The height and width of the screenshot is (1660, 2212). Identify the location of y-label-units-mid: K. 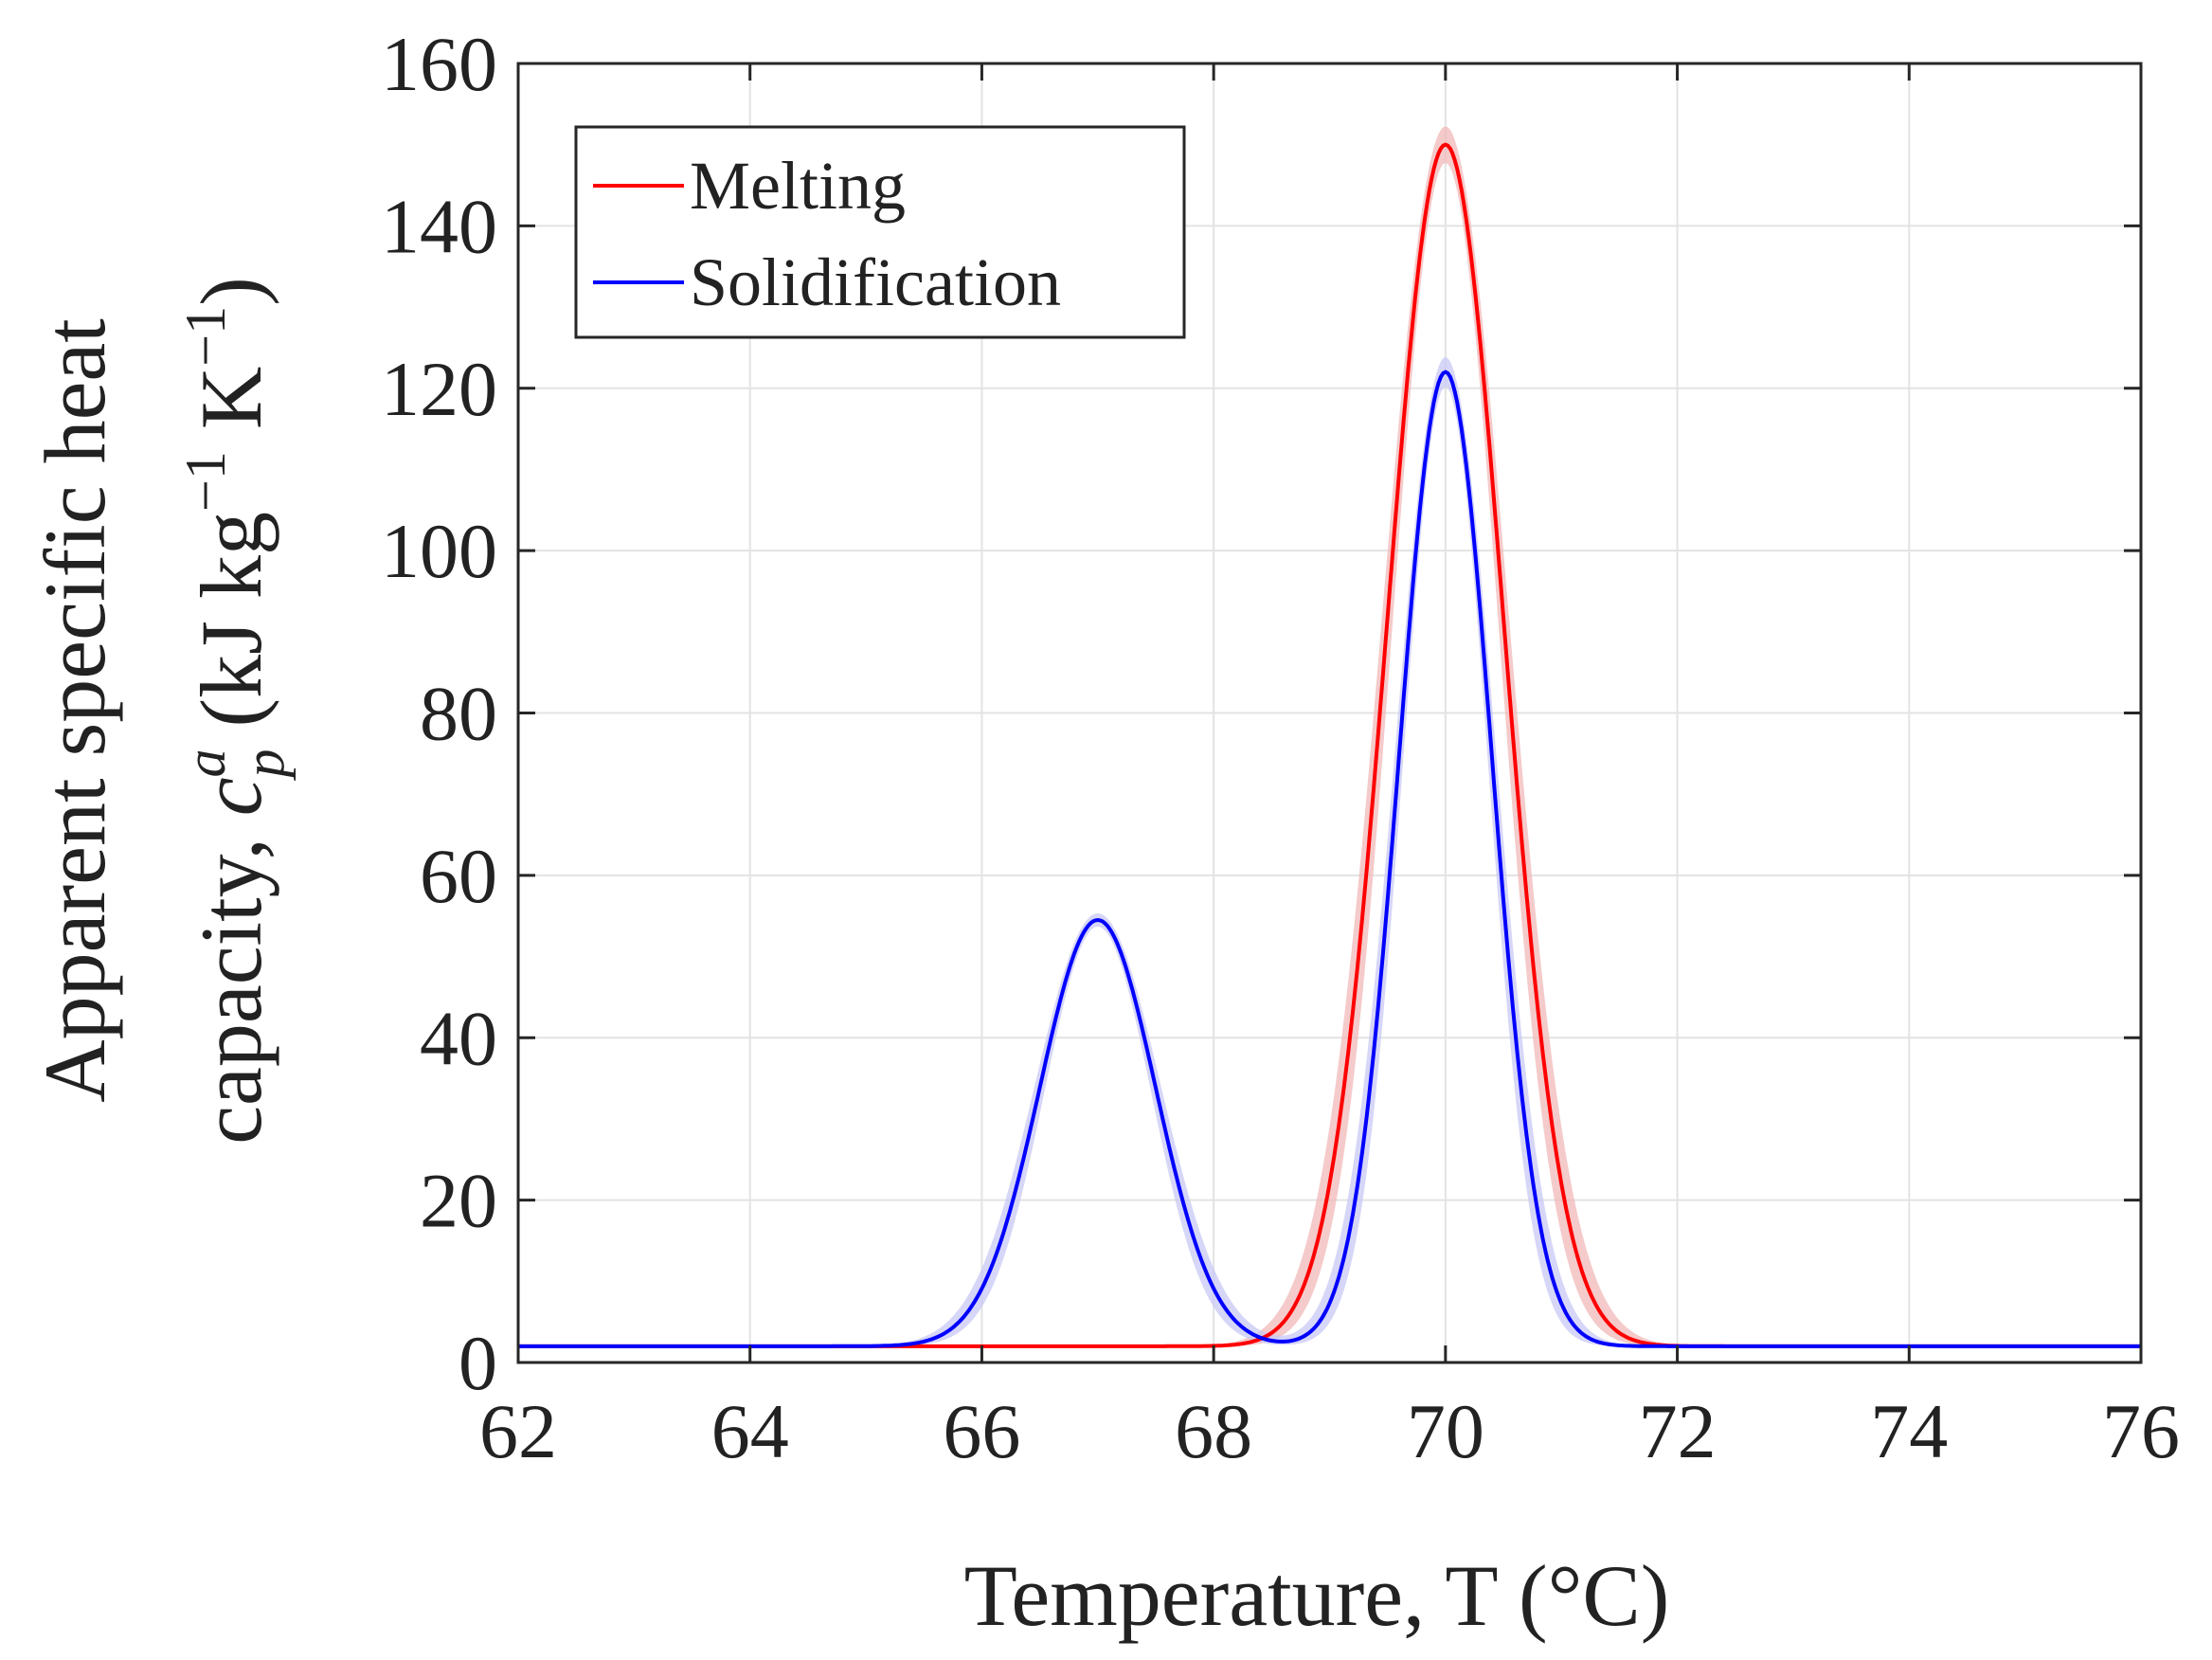
(231, 409).